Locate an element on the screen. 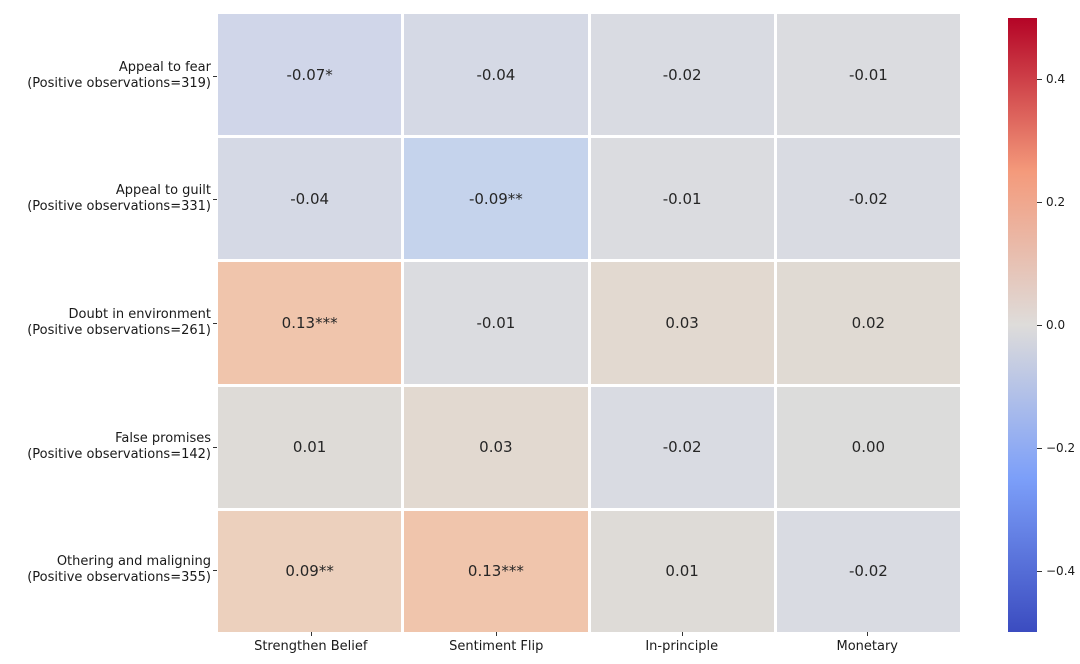 This screenshot has height=664, width=1080. heatmap-cell-r1c3: -0.02 is located at coordinates (868, 199).